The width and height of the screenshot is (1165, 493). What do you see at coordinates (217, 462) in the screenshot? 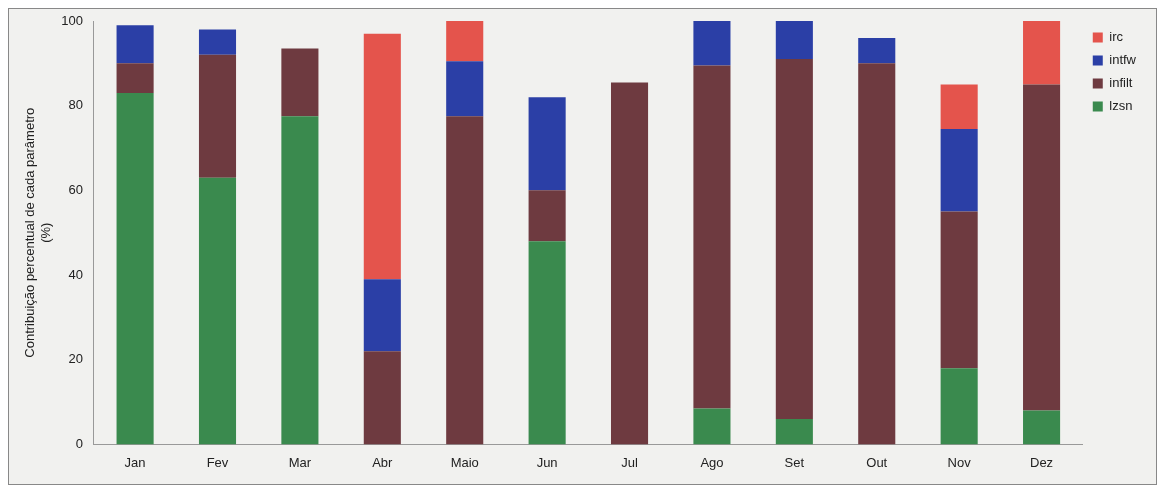
I see `x-tick-label: Fev` at bounding box center [217, 462].